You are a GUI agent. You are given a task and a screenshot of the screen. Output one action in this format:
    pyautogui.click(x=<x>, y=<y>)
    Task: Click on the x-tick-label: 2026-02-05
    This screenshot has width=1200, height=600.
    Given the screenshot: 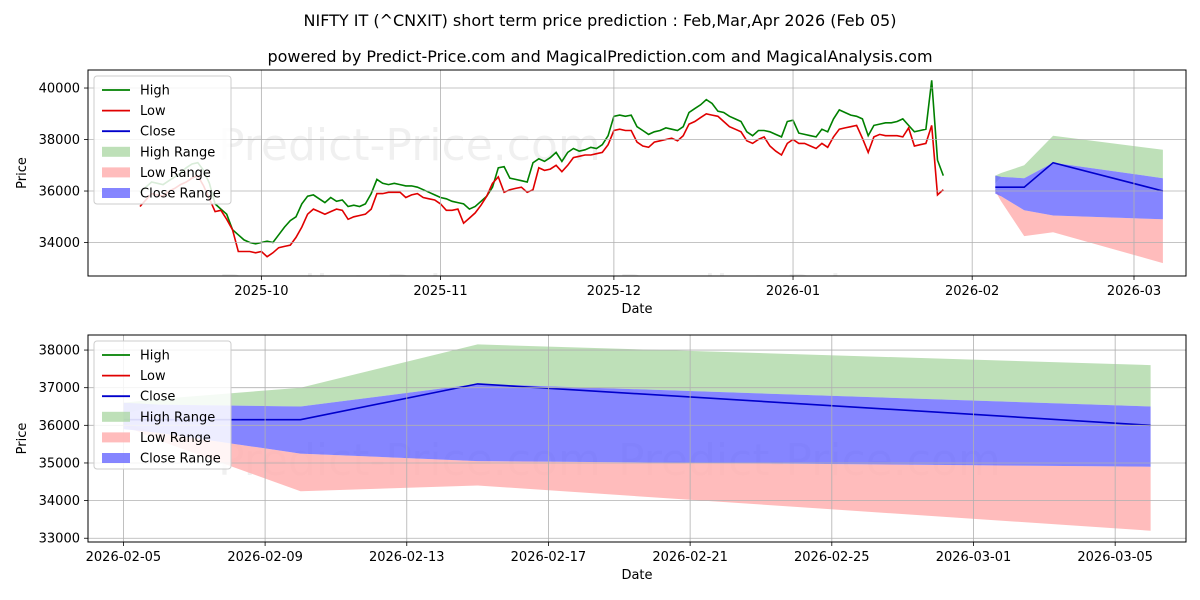 What is the action you would take?
    pyautogui.click(x=124, y=557)
    